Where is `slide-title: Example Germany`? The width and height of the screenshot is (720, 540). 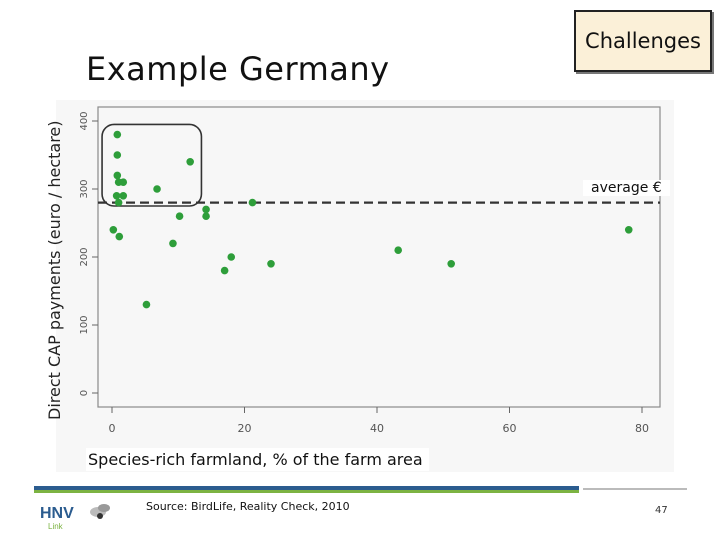
slide-title: Example Germany is located at coordinates (238, 69).